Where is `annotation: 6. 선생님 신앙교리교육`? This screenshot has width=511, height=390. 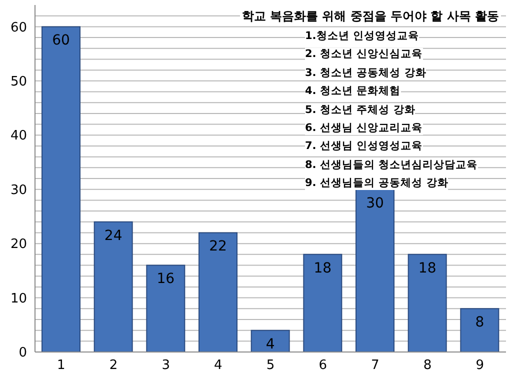
annotation: 6. 선생님 신앙교리교육 is located at coordinates (364, 128).